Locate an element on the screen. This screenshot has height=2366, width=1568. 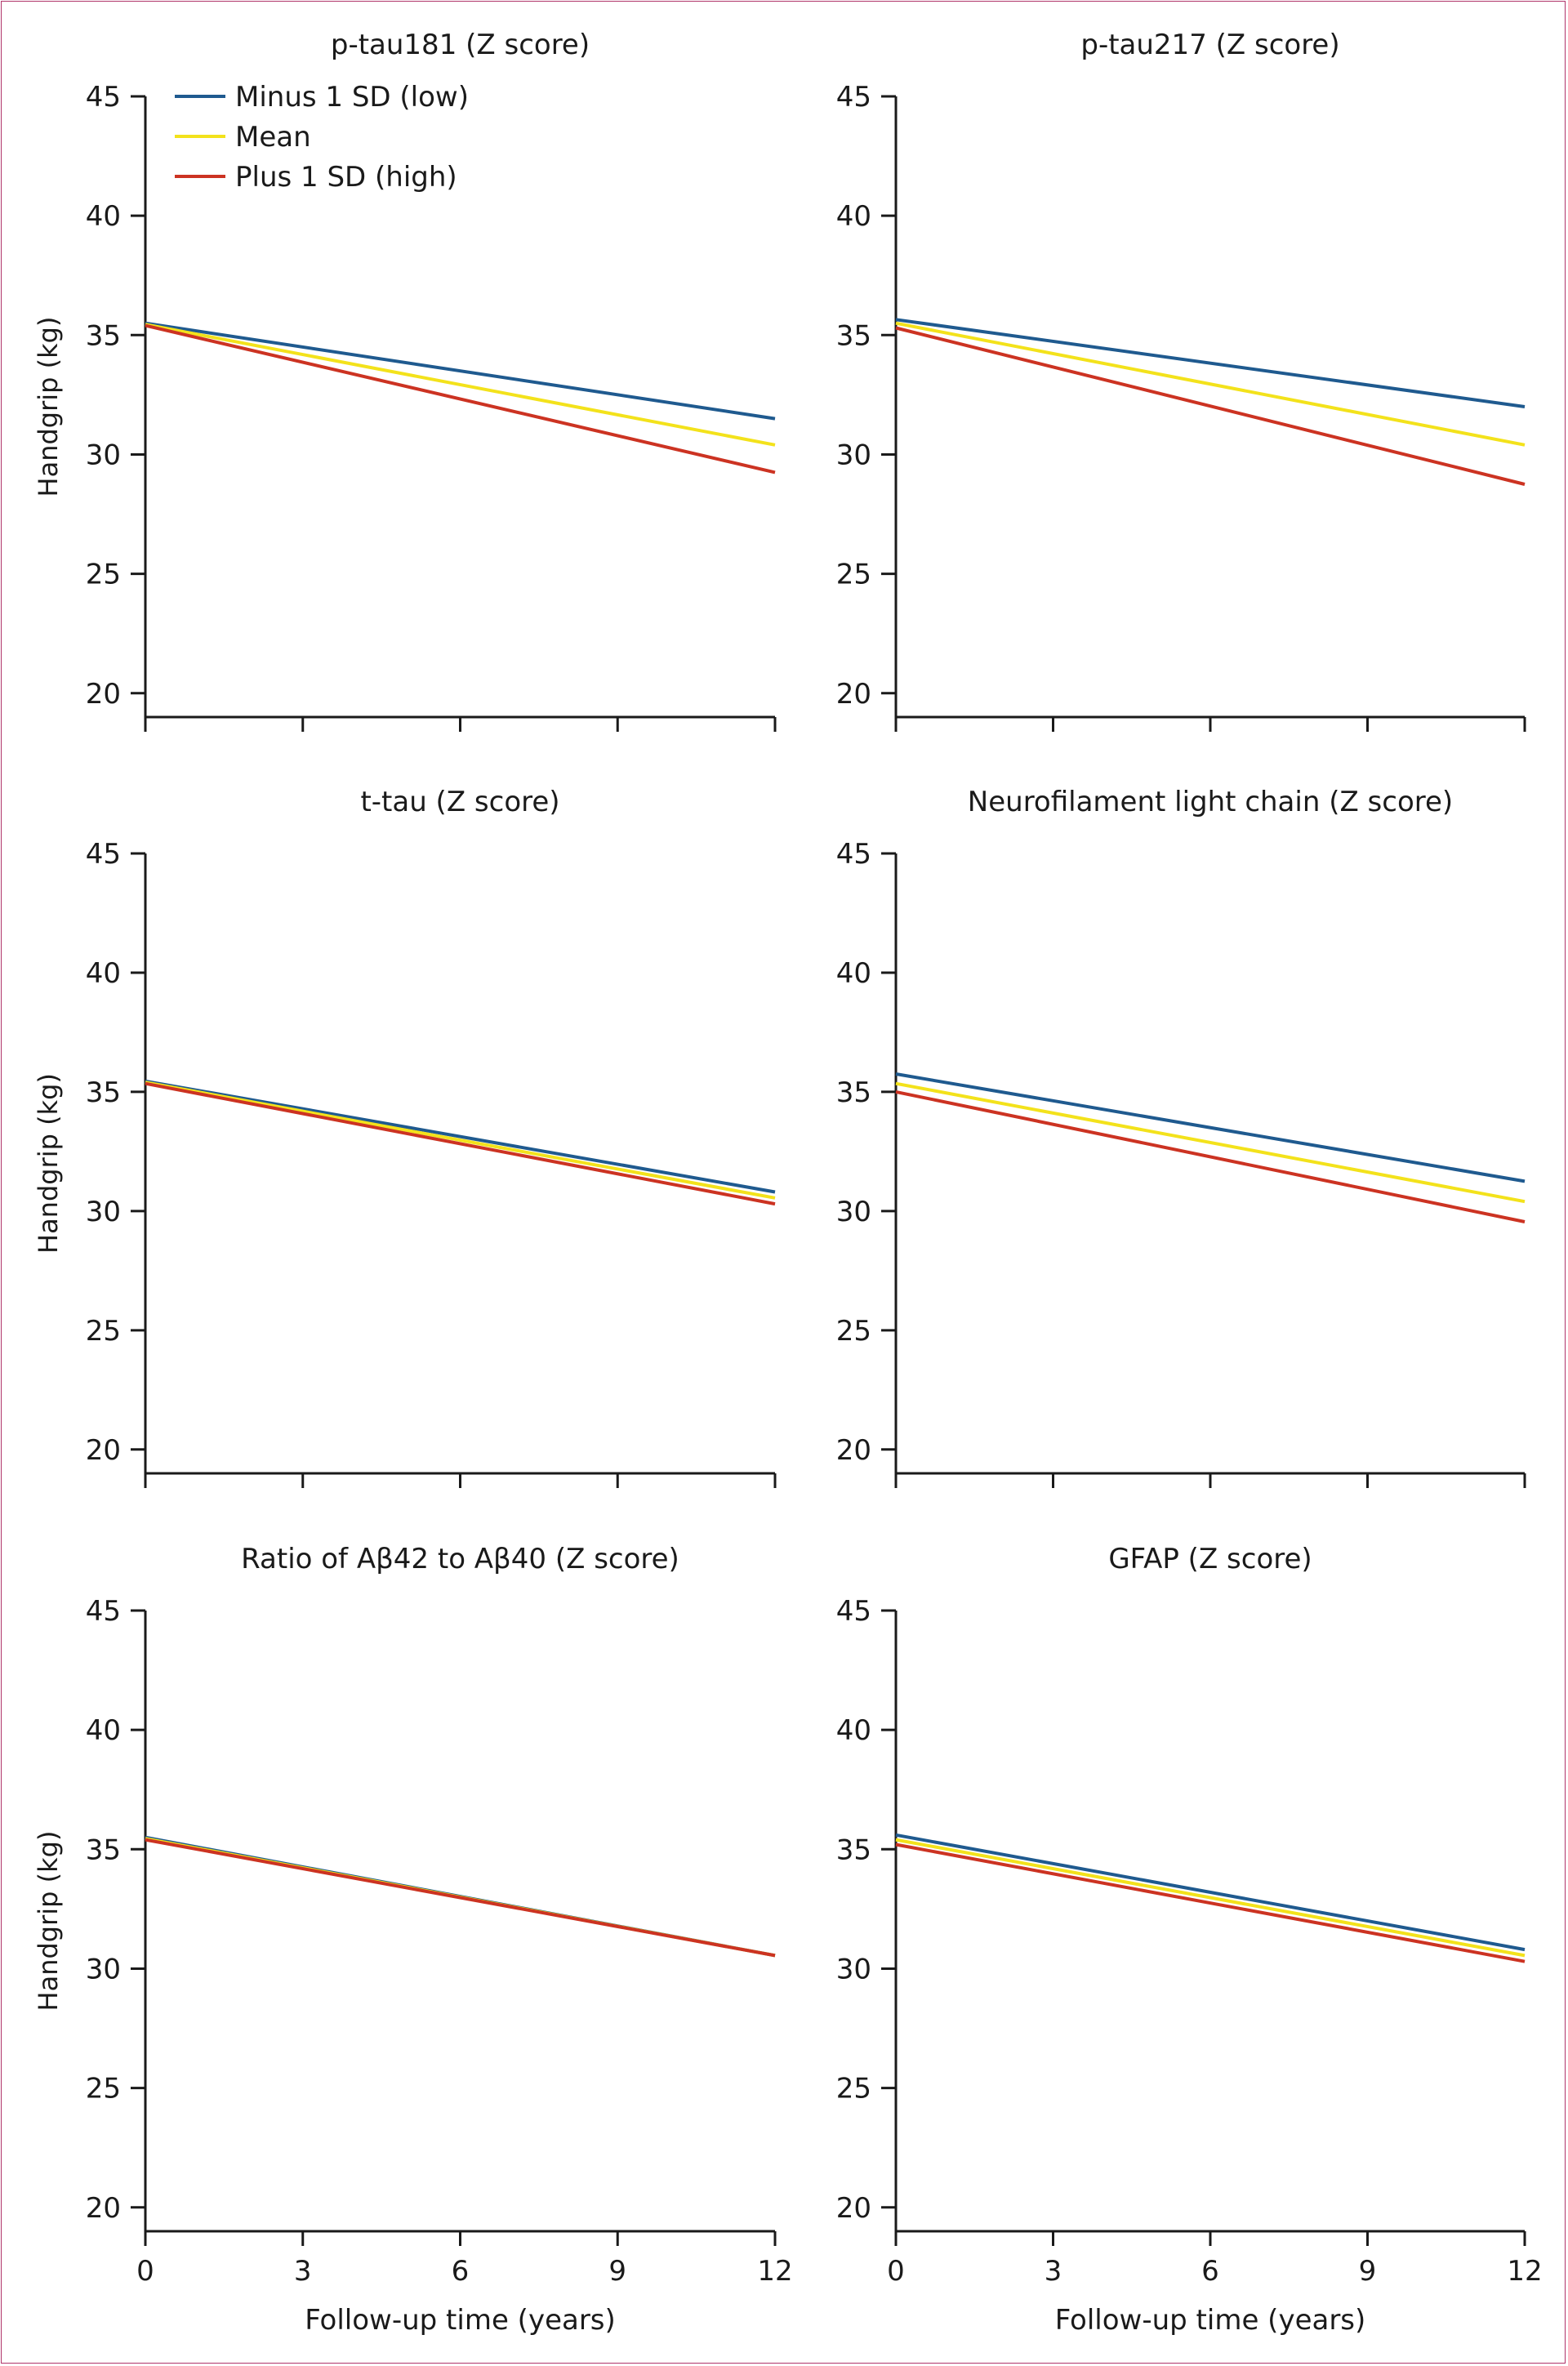
chart-title: t-tau (Z score) is located at coordinates (459, 802).